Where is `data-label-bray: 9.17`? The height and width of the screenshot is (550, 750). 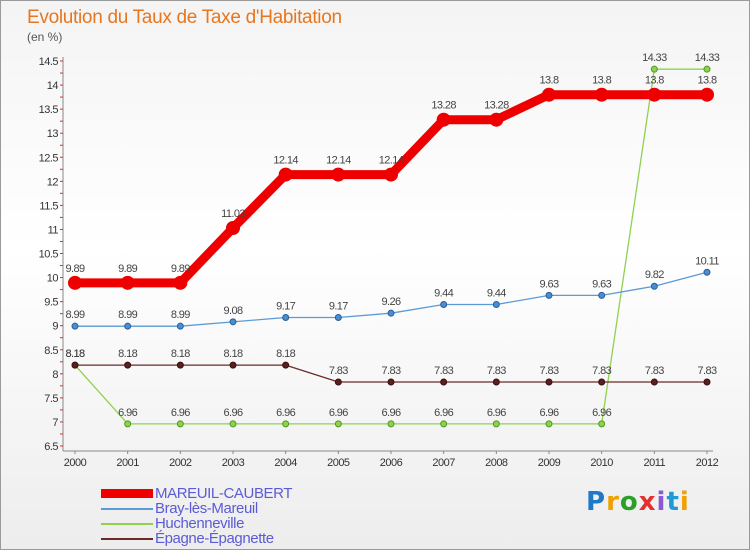
data-label-bray: 9.17 is located at coordinates (285, 307).